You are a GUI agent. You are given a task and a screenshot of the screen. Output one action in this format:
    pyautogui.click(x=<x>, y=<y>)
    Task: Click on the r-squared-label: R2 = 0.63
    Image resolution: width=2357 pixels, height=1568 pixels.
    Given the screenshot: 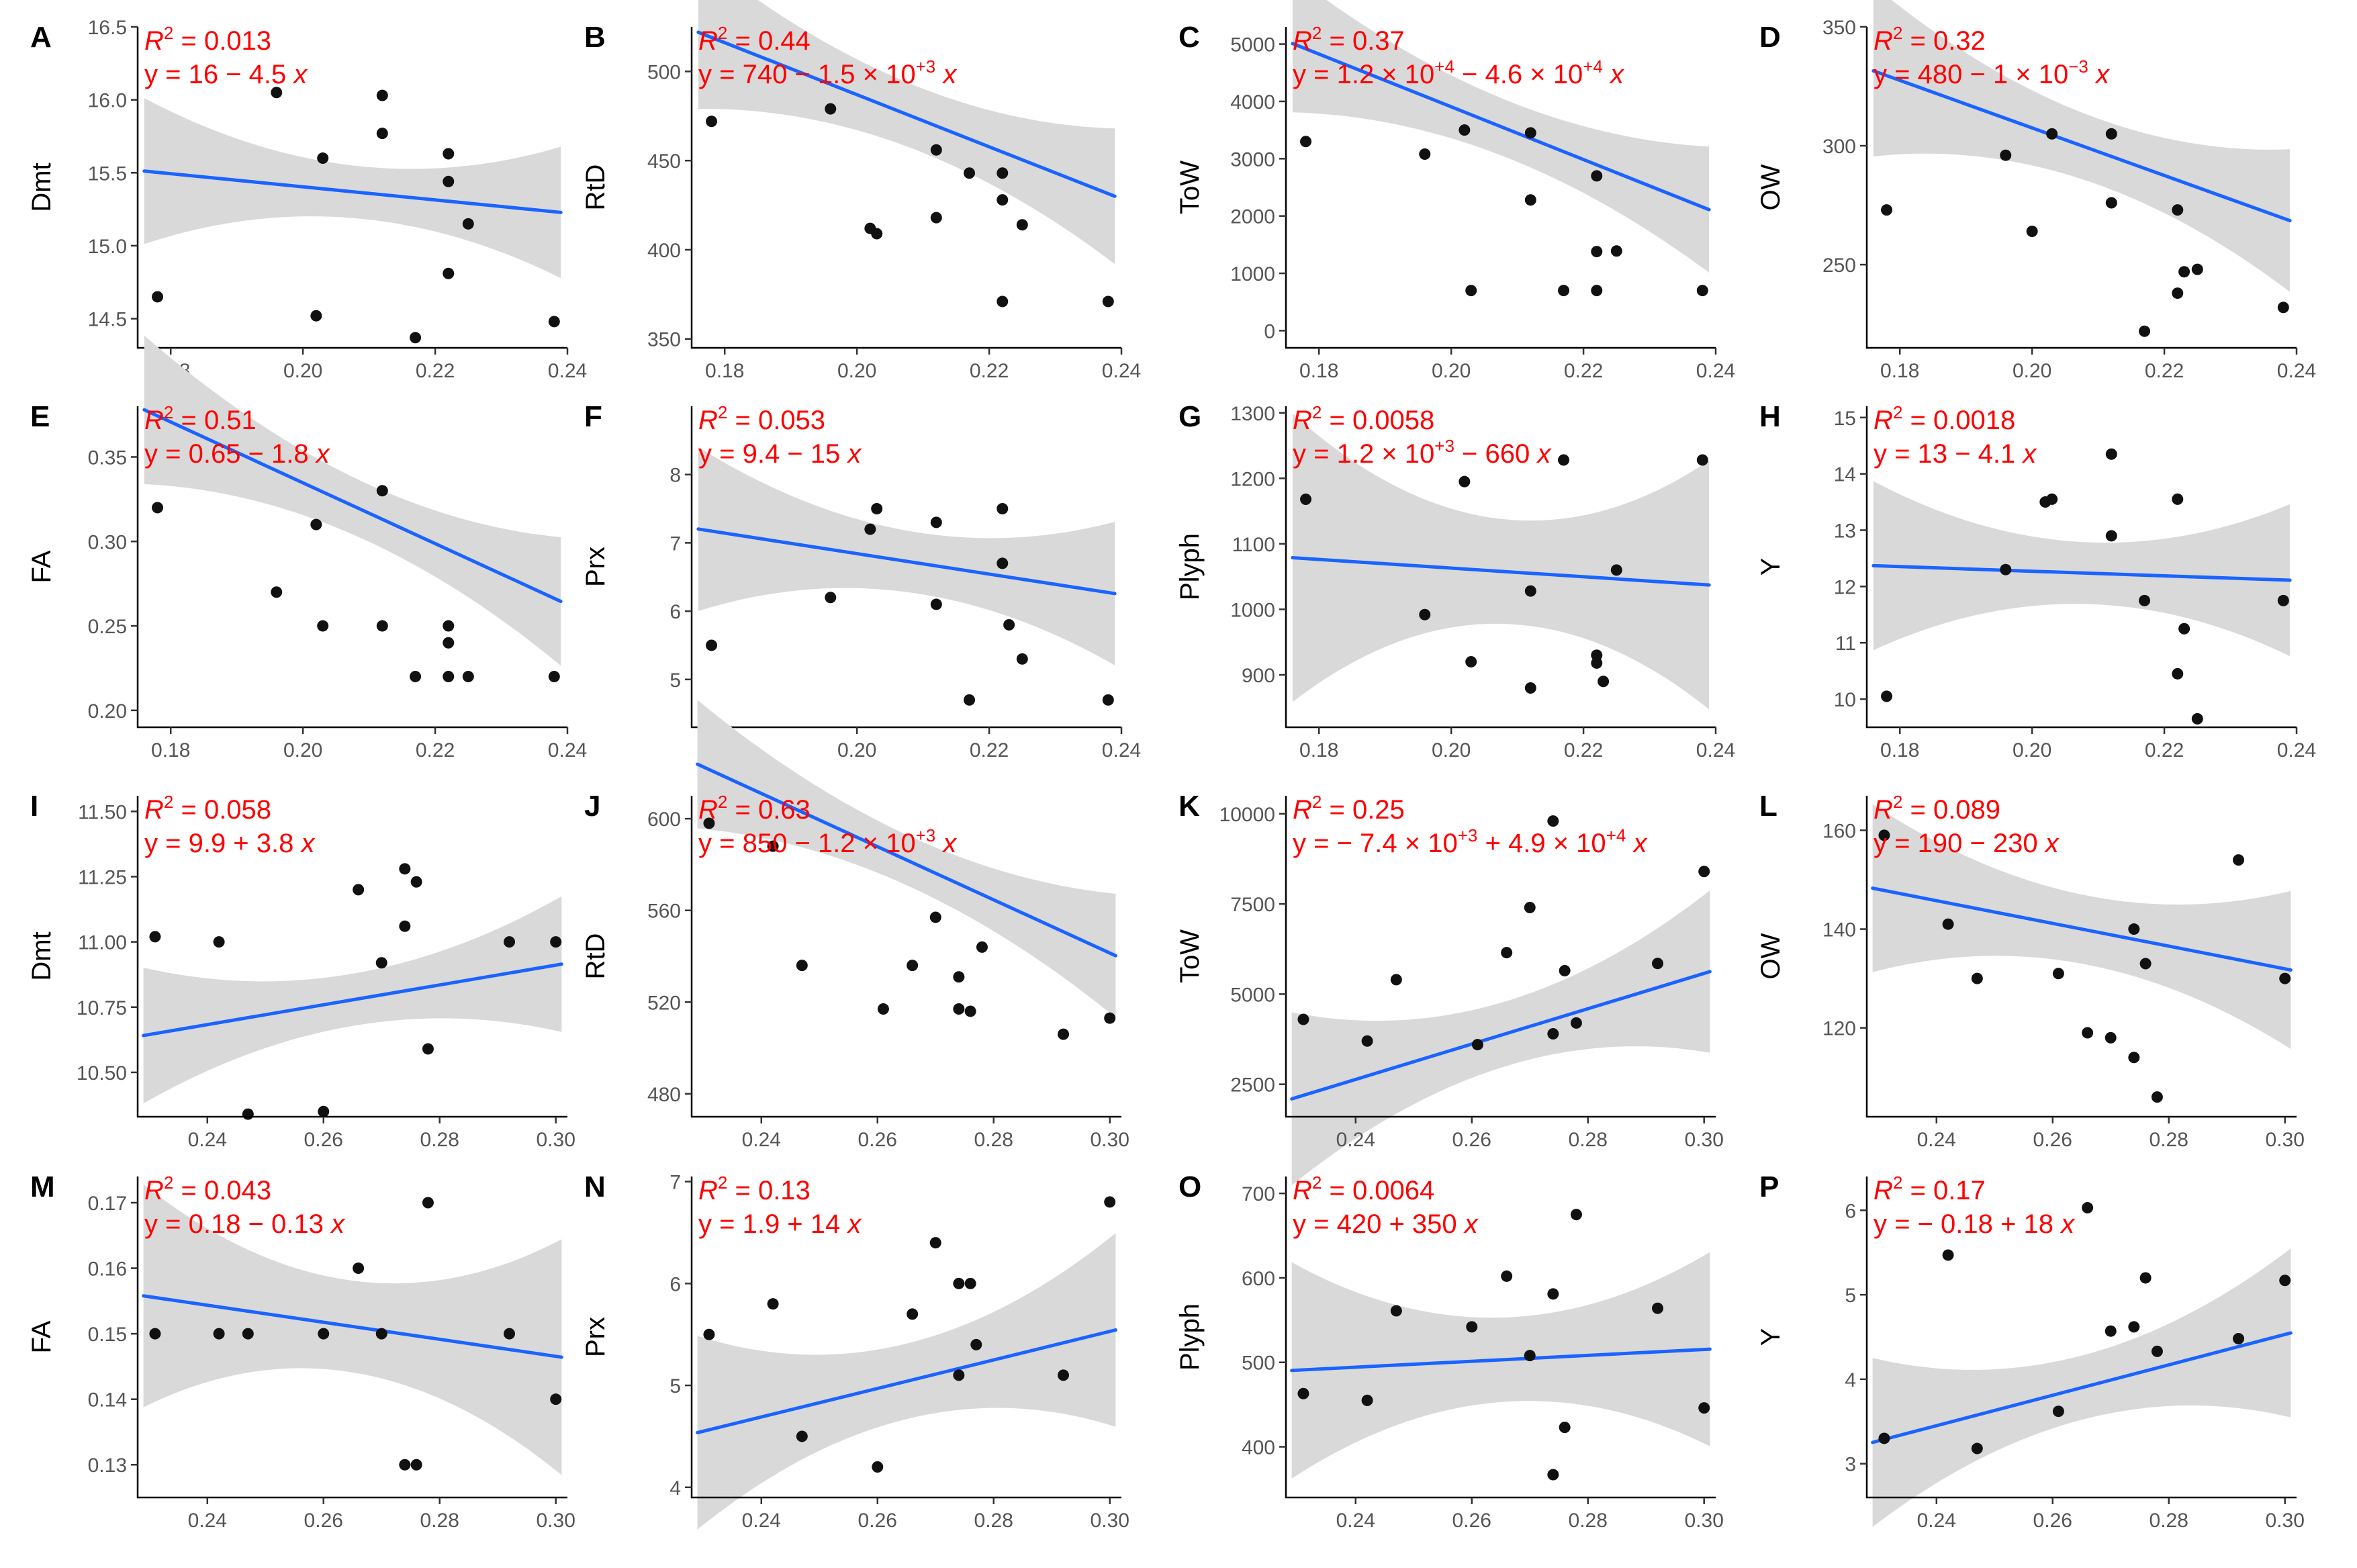 What is the action you would take?
    pyautogui.click(x=754, y=808)
    